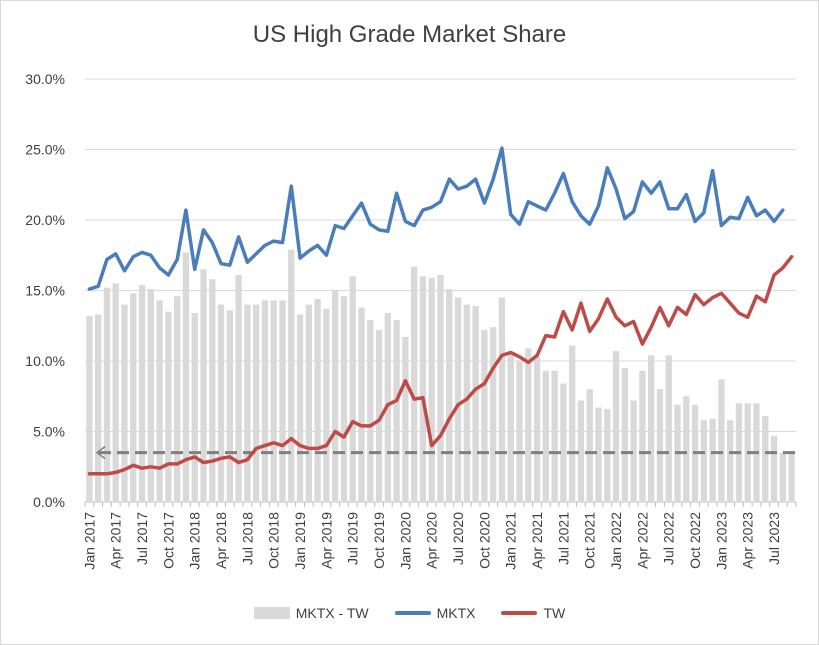 Image resolution: width=819 pixels, height=645 pixels. What do you see at coordinates (563, 538) in the screenshot?
I see `x-tick-label: Jul 2021` at bounding box center [563, 538].